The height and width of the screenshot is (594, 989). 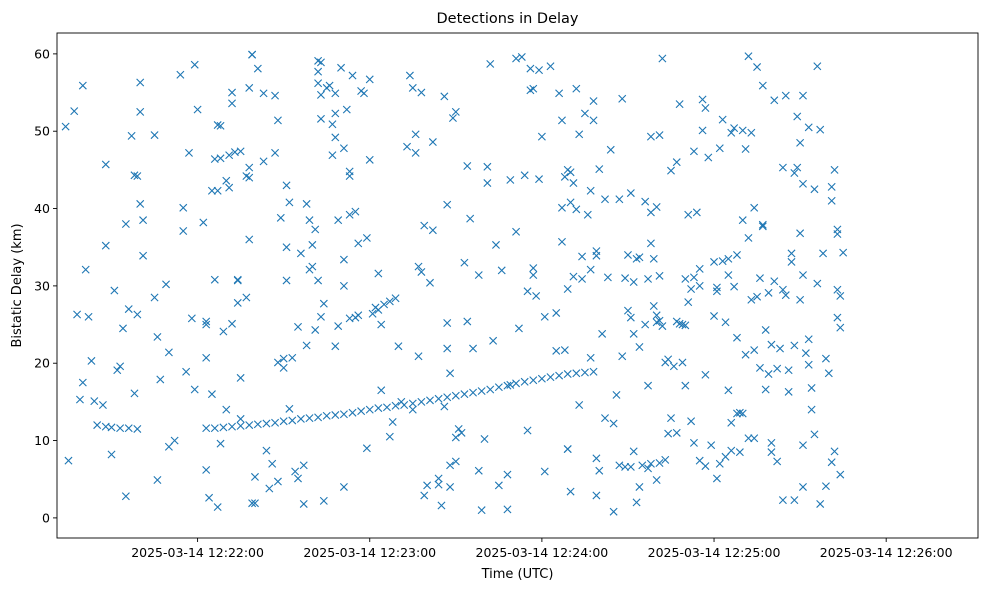 I want to click on chart-title: Detections in Delay, so click(x=507, y=19).